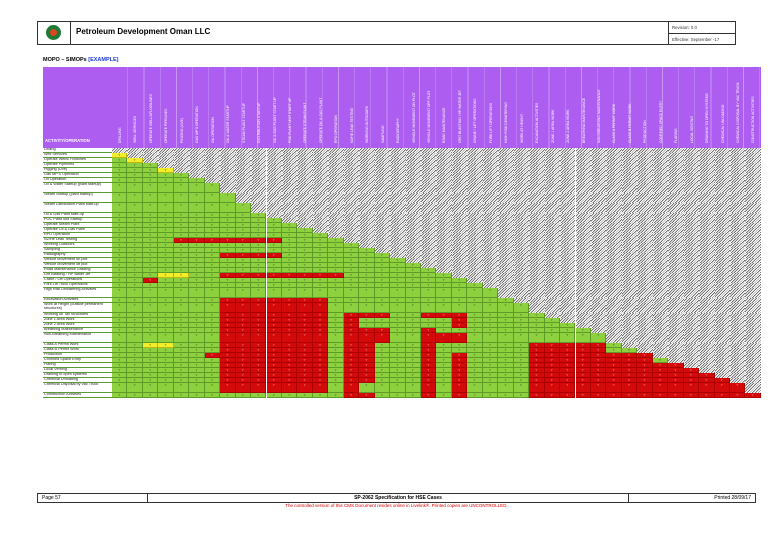 The width and height of the screenshot is (768, 543). Describe the element at coordinates (120, 135) in the screenshot. I see `column-header-text: DRILLING` at that location.